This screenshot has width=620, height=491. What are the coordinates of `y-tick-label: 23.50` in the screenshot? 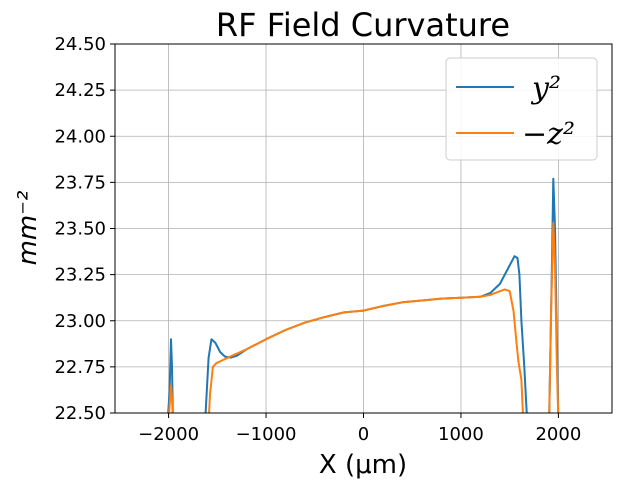 It's located at (80, 229).